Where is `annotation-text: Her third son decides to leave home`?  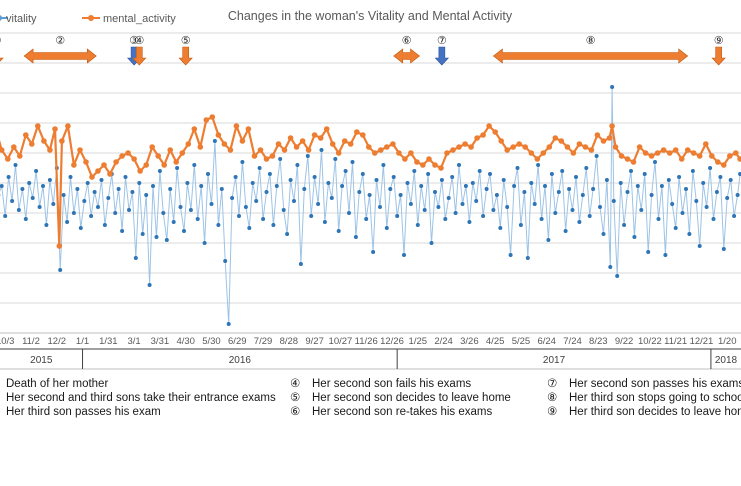
annotation-text: Her third son decides to leave home is located at coordinates (655, 412).